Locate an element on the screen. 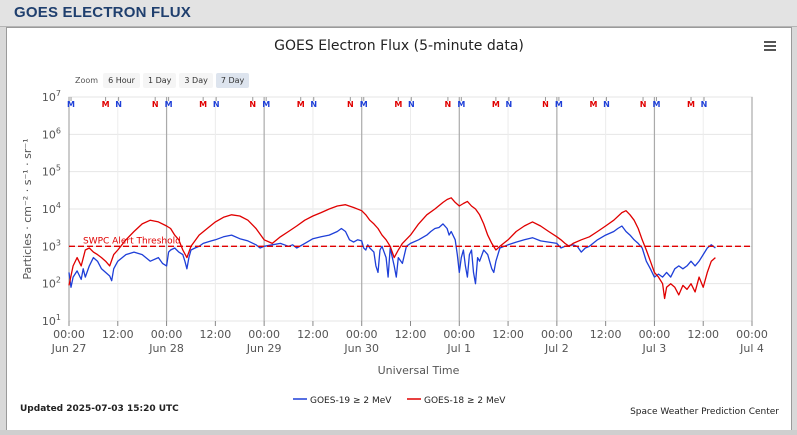 This screenshot has width=797, height=435. zoom-controls: Zoom 6 Hour 1 Day 3 Day 7 Day is located at coordinates (163, 80).